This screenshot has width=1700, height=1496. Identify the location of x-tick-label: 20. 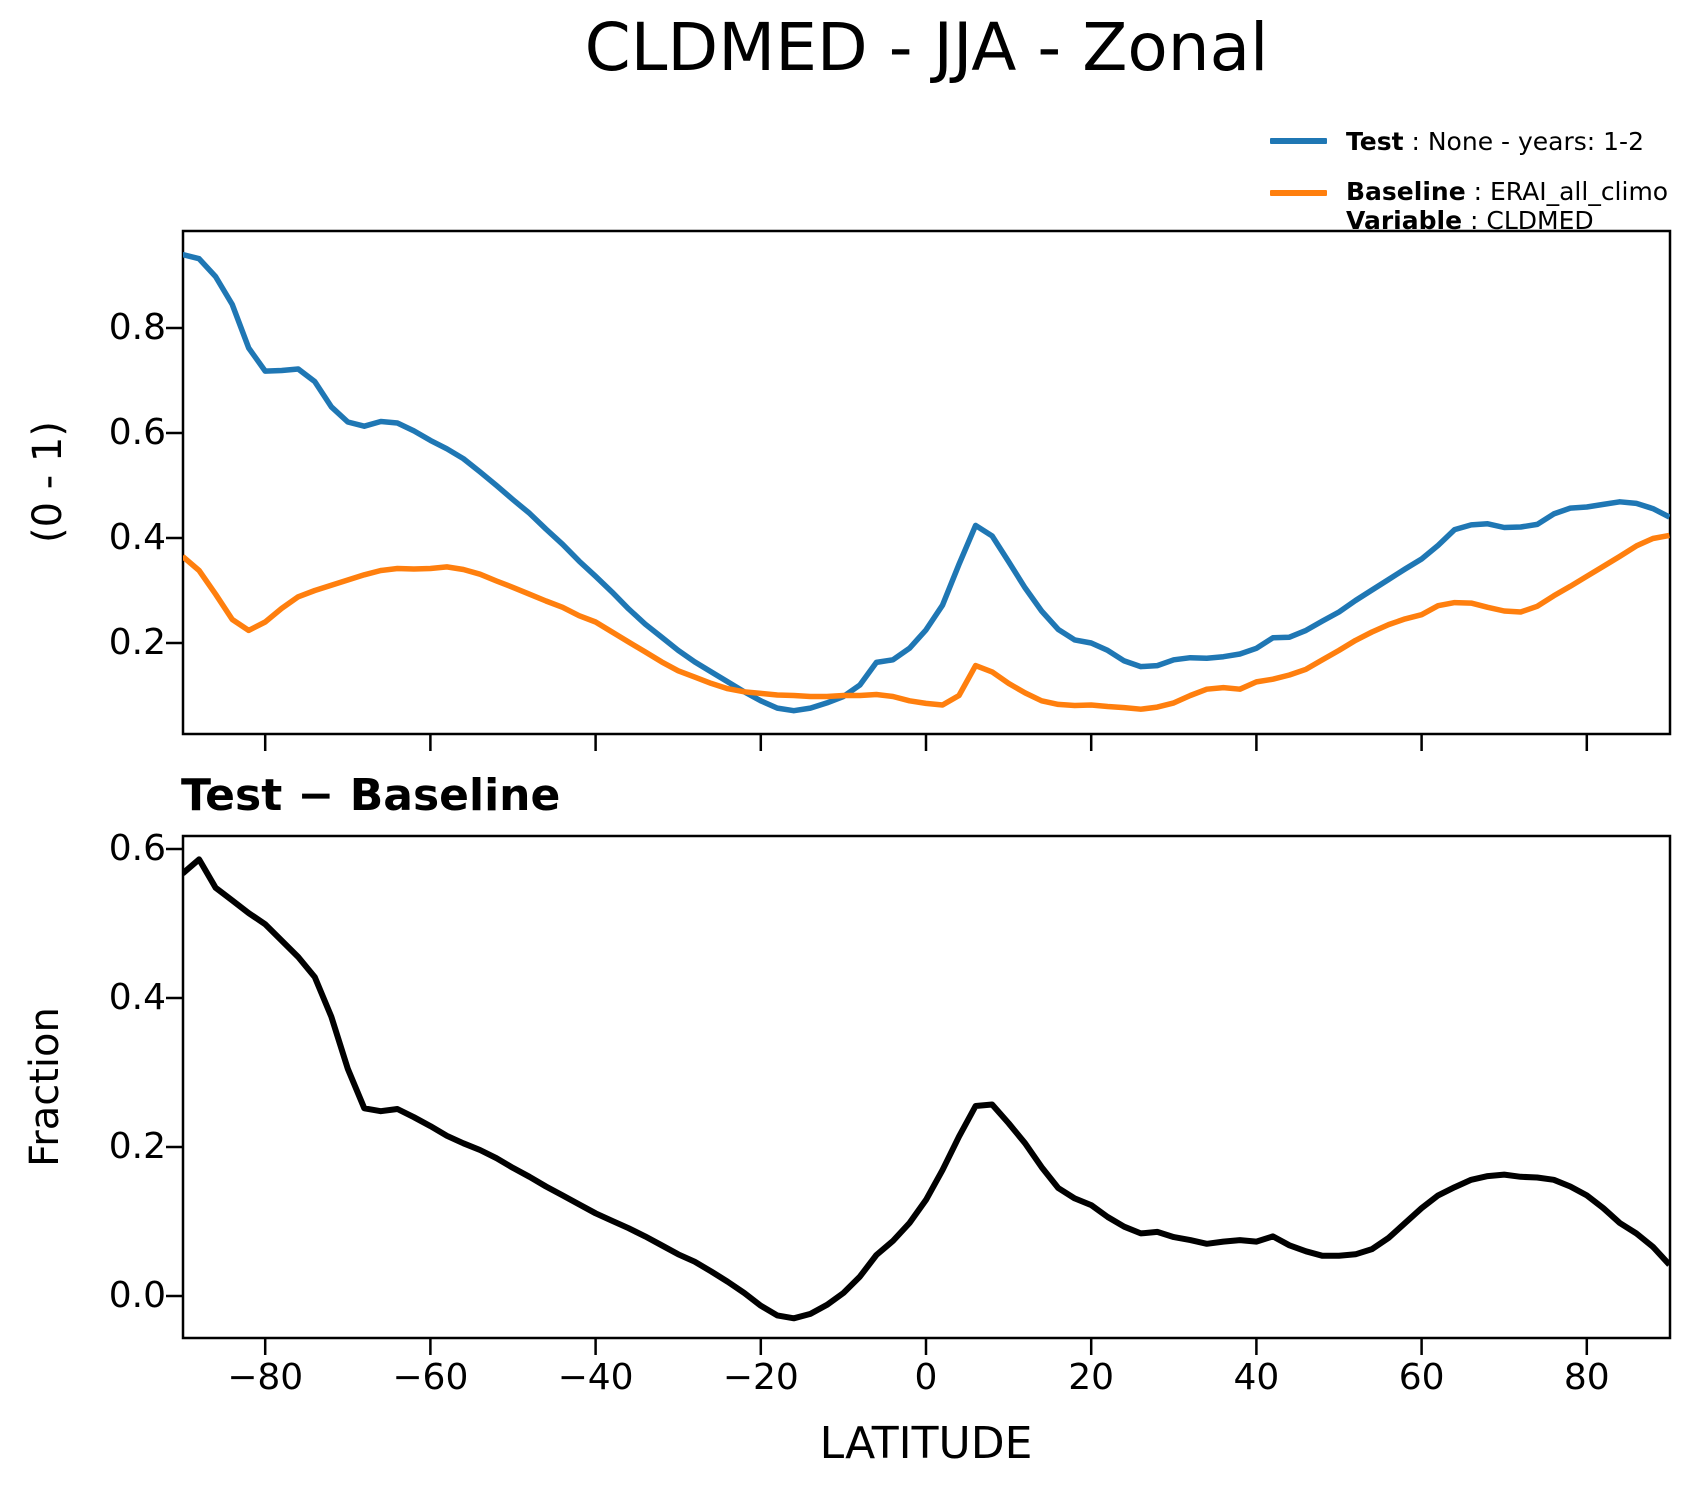
(1091, 1377).